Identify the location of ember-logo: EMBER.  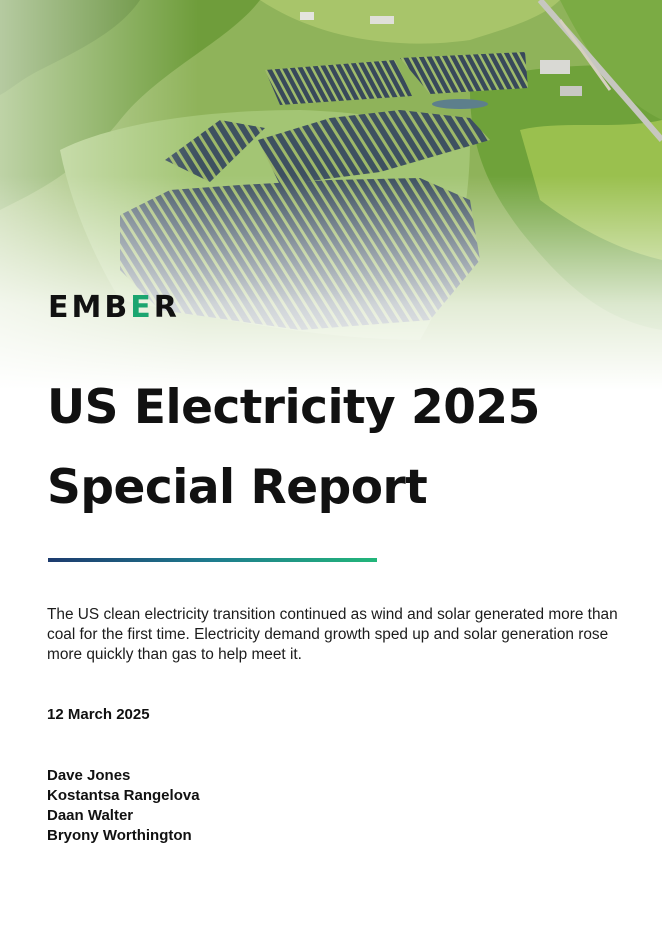
(114, 307).